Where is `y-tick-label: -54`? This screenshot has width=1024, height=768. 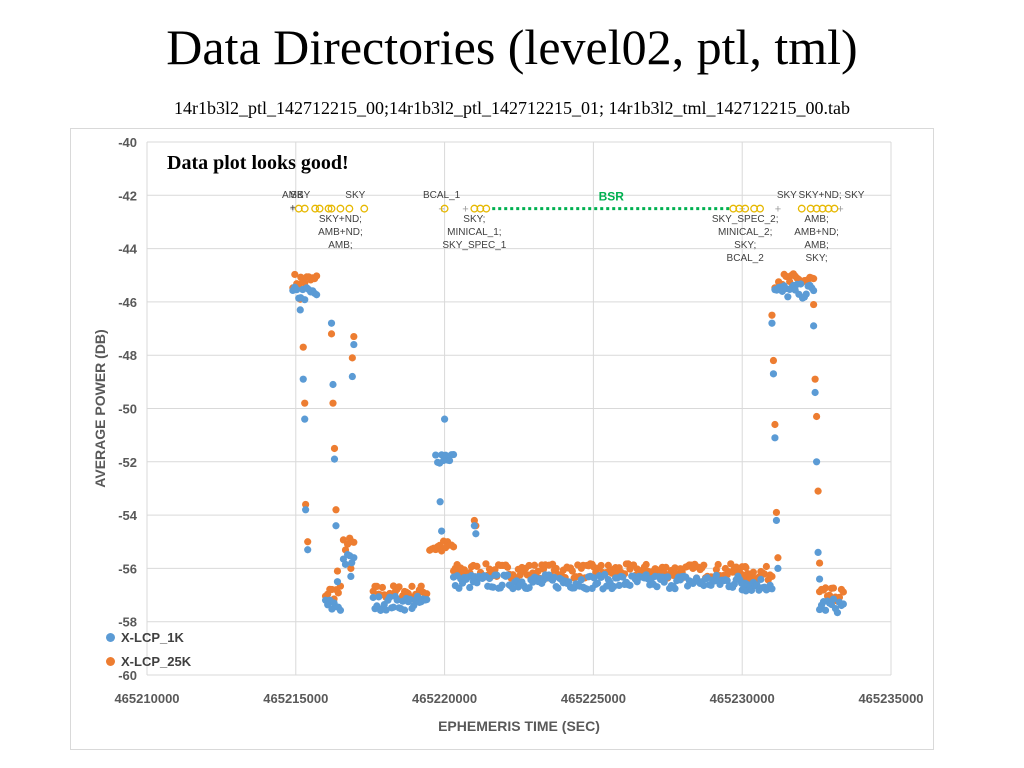
y-tick-label: -54 is located at coordinates (128, 515).